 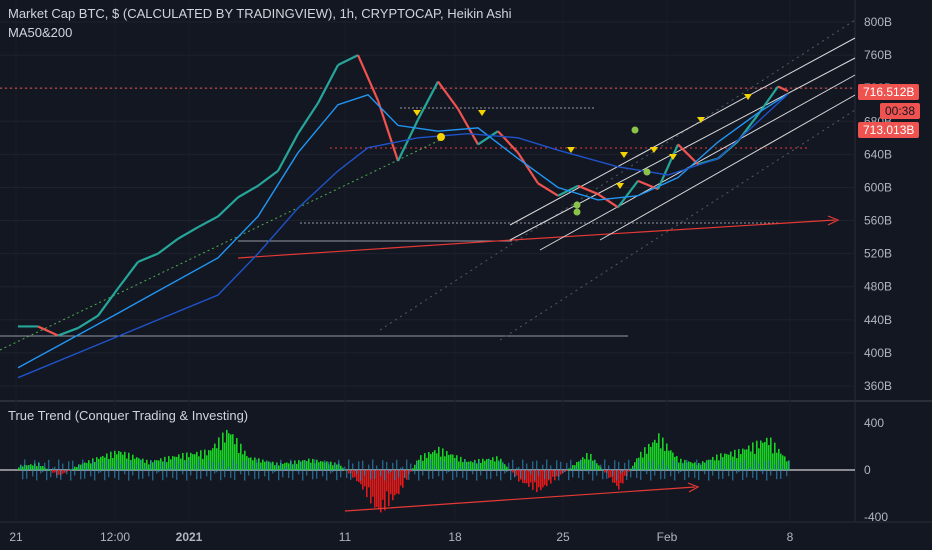 What do you see at coordinates (878, 320) in the screenshot?
I see `y-tick-label: 440B` at bounding box center [878, 320].